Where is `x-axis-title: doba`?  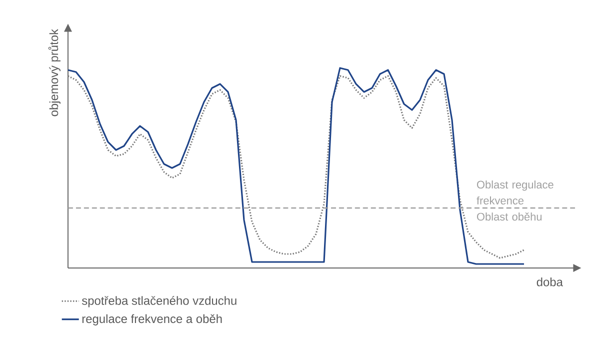
x-axis-title: doba is located at coordinates (549, 282).